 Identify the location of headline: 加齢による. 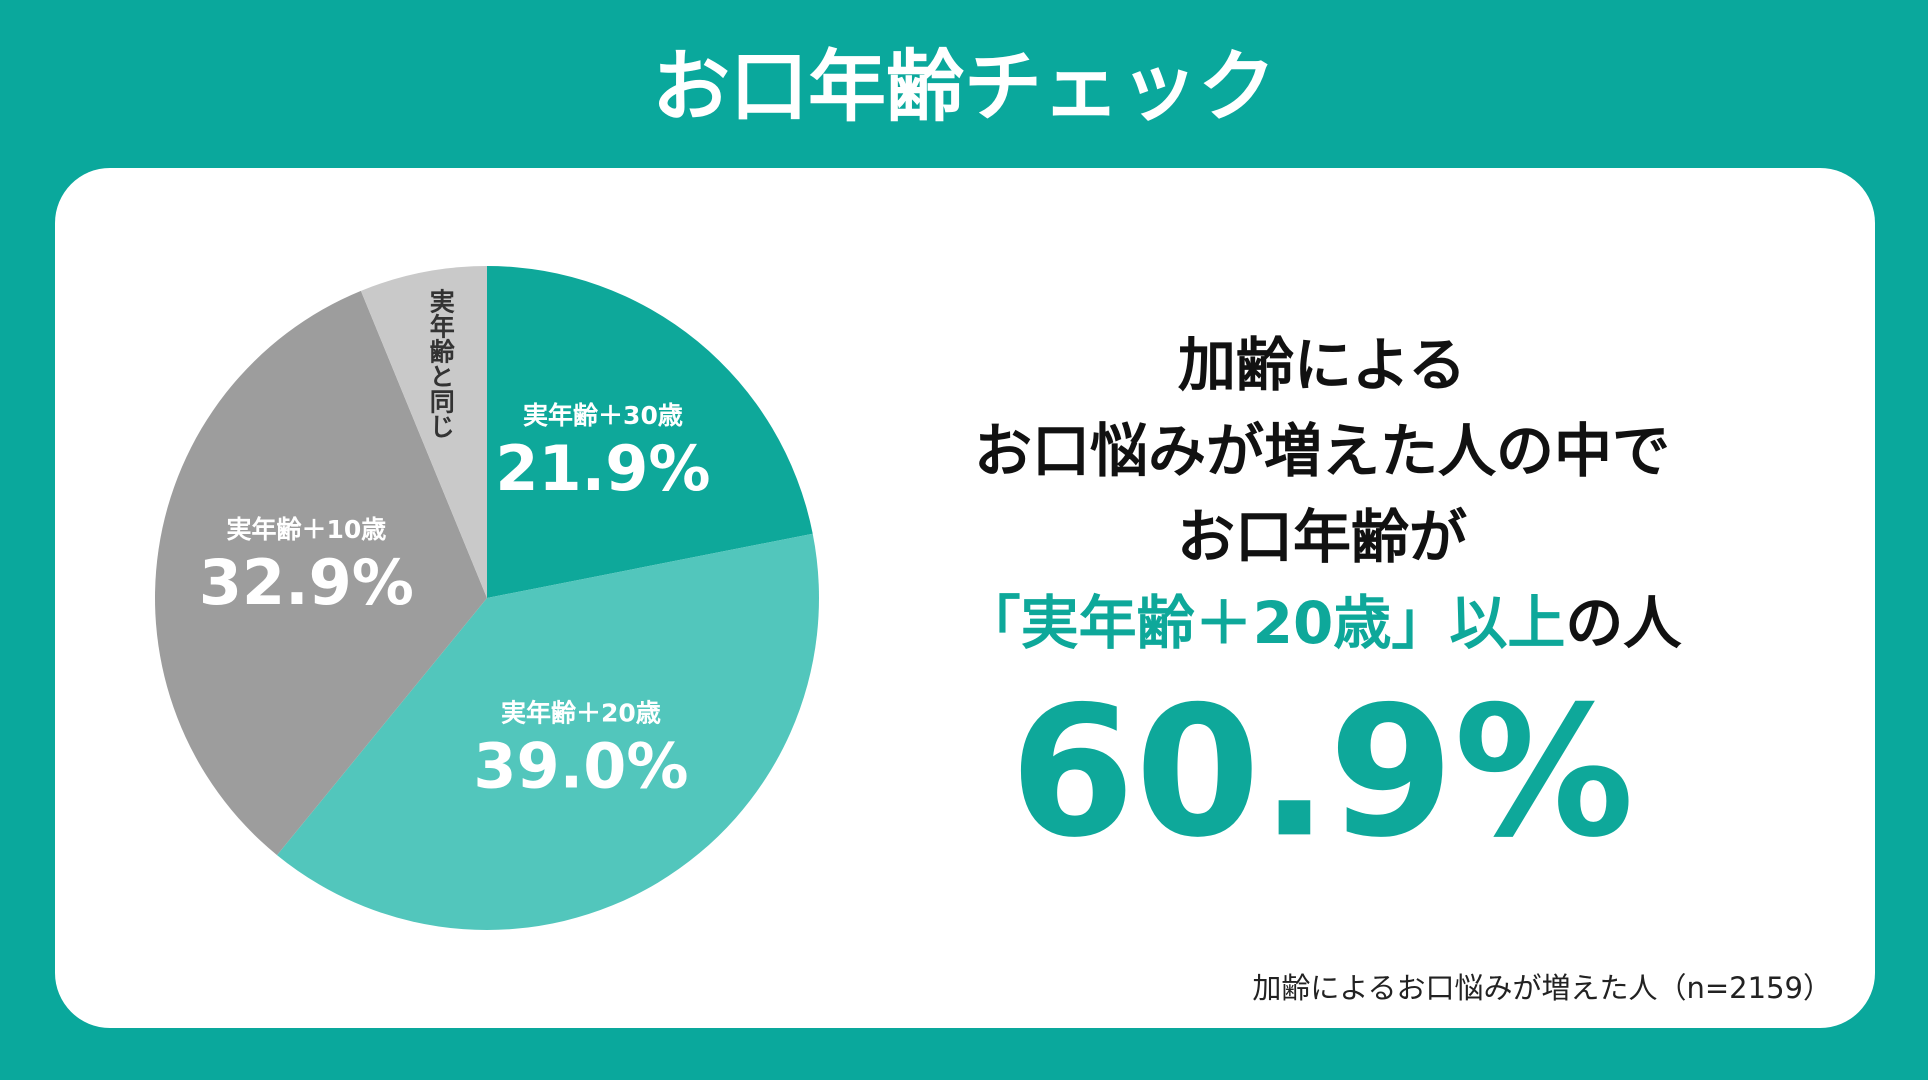
(1322, 365).